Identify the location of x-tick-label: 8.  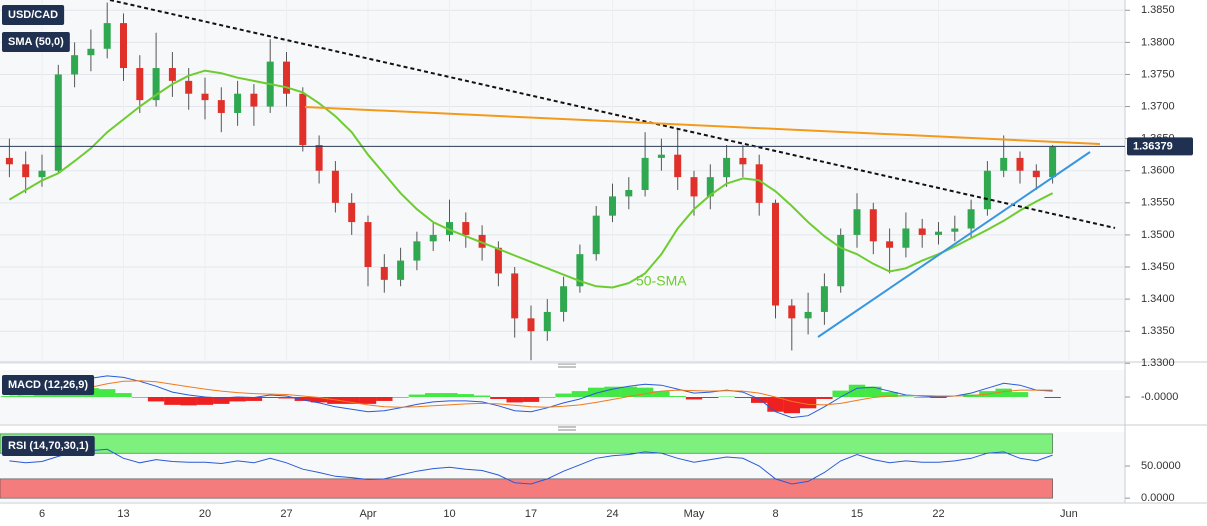
(775, 514).